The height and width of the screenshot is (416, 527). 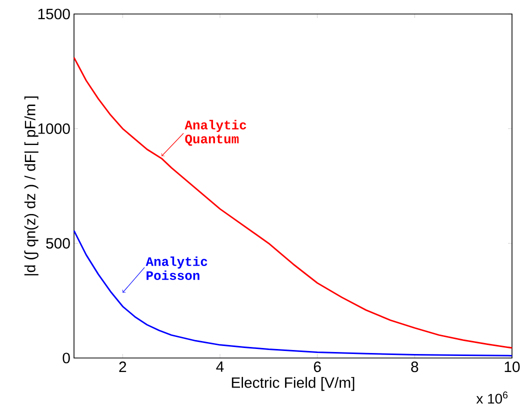 What do you see at coordinates (54, 128) in the screenshot?
I see `y-tick-label: 1000` at bounding box center [54, 128].